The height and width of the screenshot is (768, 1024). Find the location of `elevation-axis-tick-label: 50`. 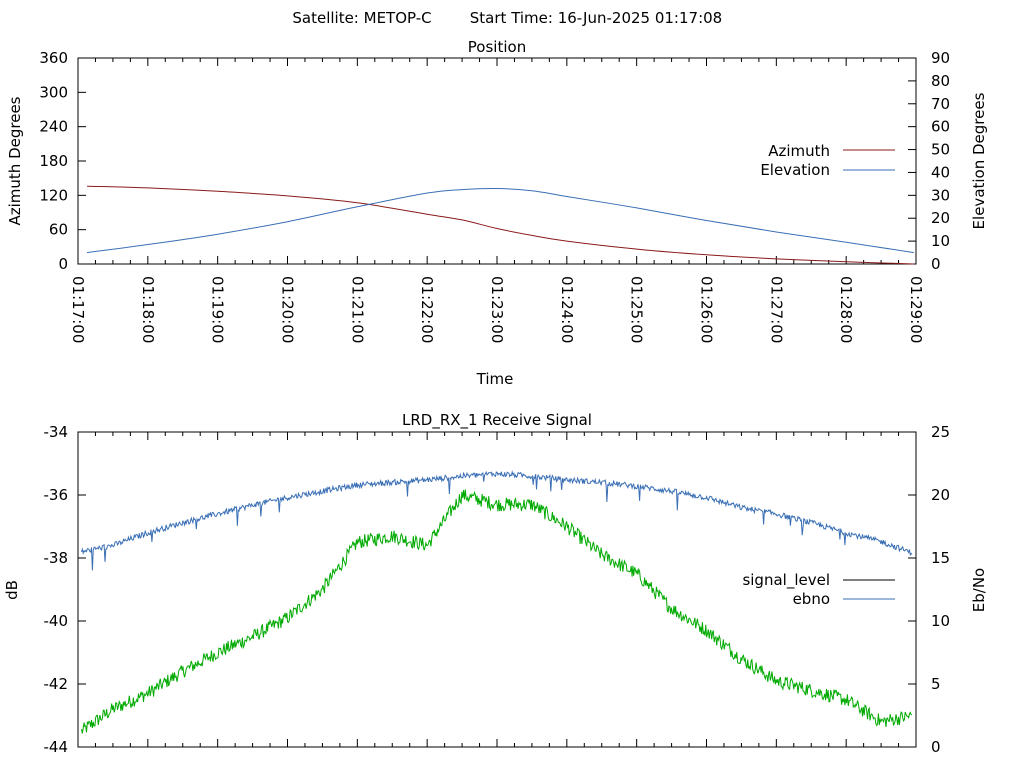

elevation-axis-tick-label: 50 is located at coordinates (940, 150).